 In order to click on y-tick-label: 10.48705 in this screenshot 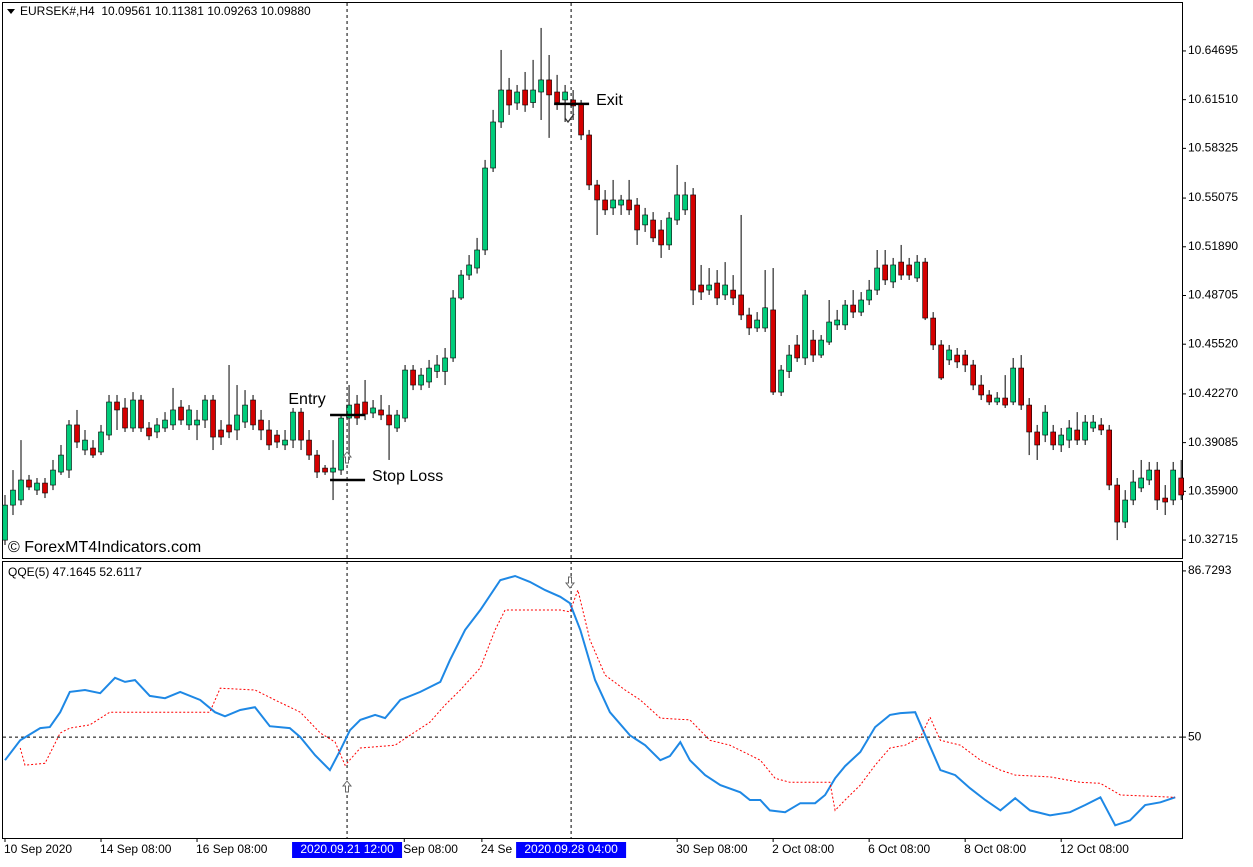, I will do `click(1213, 295)`.